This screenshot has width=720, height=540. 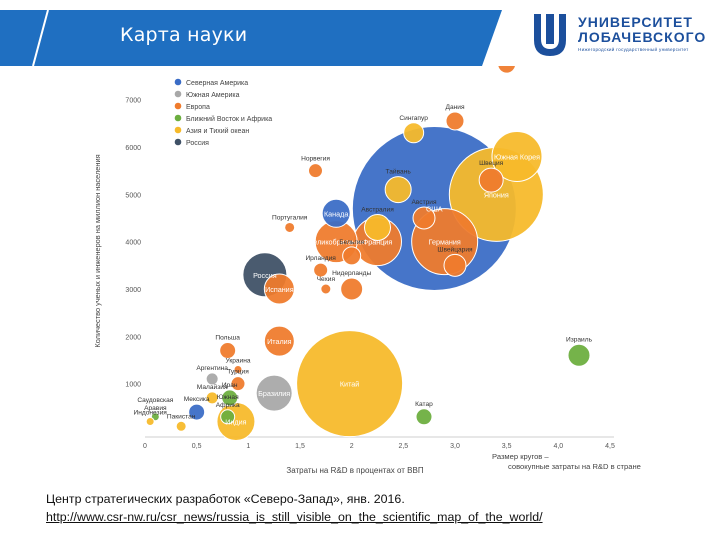 What do you see at coordinates (496, 194) in the screenshot?
I see `bubble-label: Япония` at bounding box center [496, 194].